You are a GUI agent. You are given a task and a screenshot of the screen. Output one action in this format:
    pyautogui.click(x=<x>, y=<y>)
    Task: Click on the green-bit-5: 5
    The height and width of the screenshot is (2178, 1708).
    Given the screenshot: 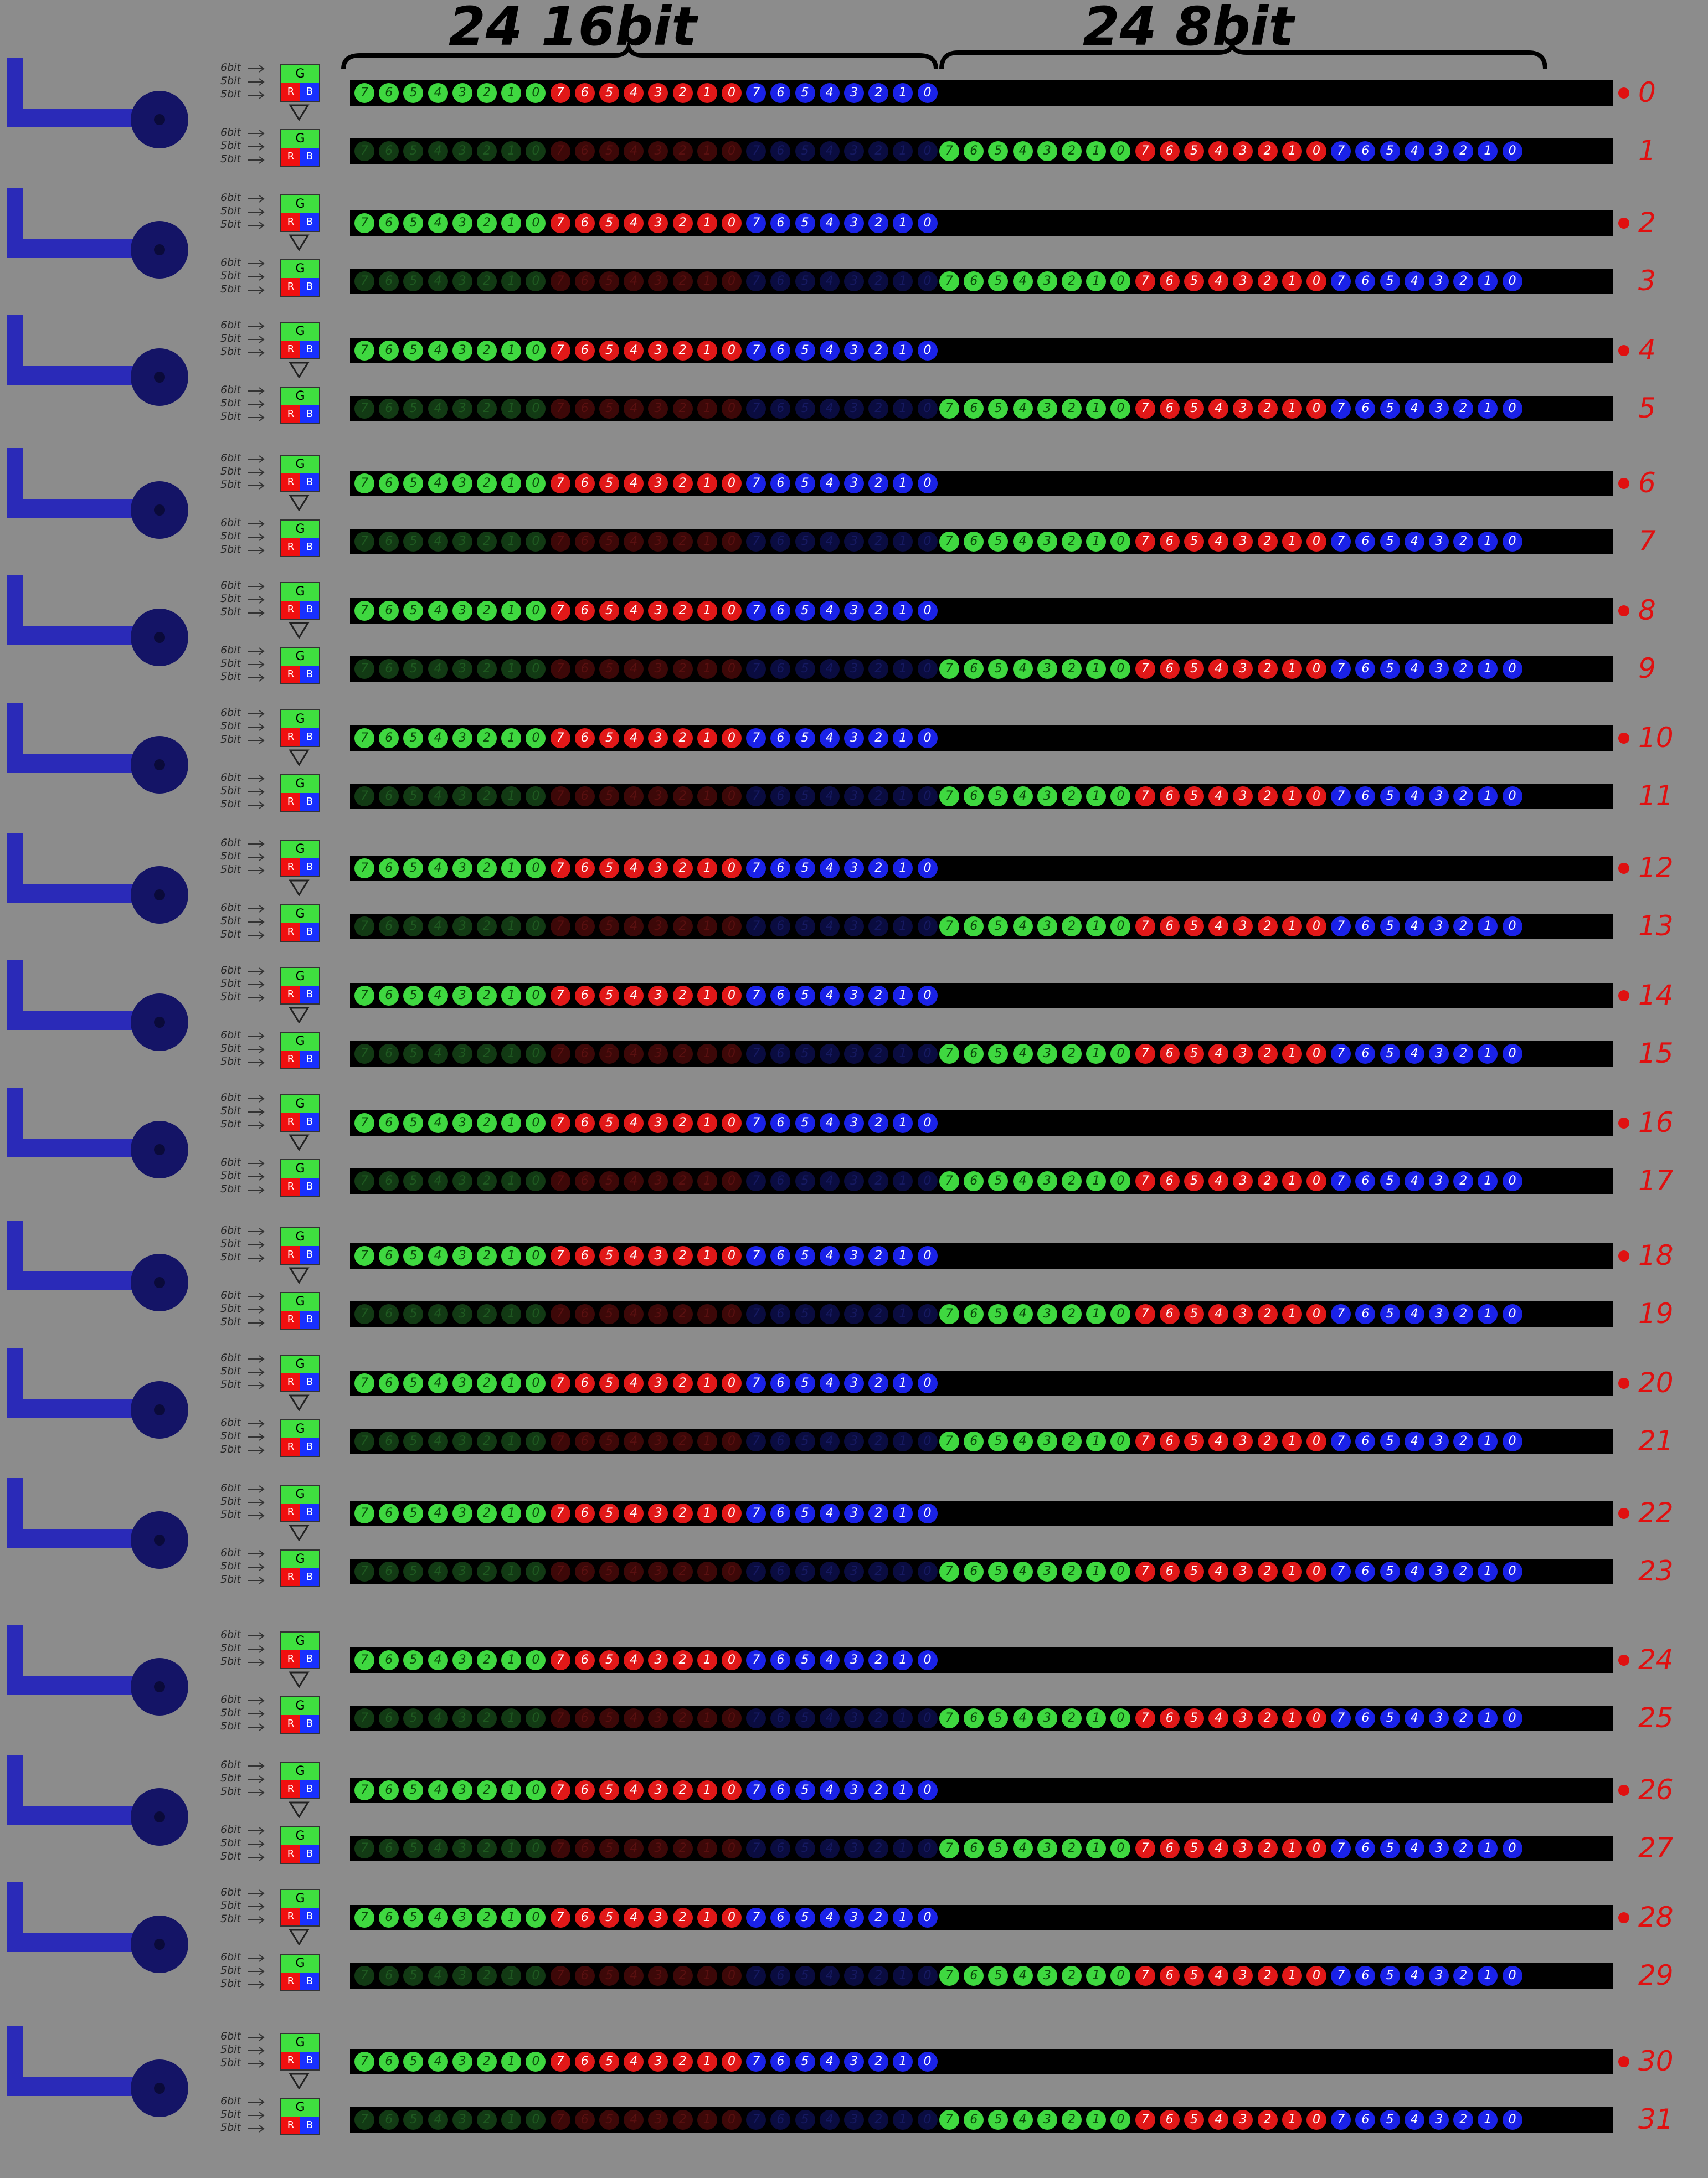 What is the action you would take?
    pyautogui.click(x=999, y=409)
    